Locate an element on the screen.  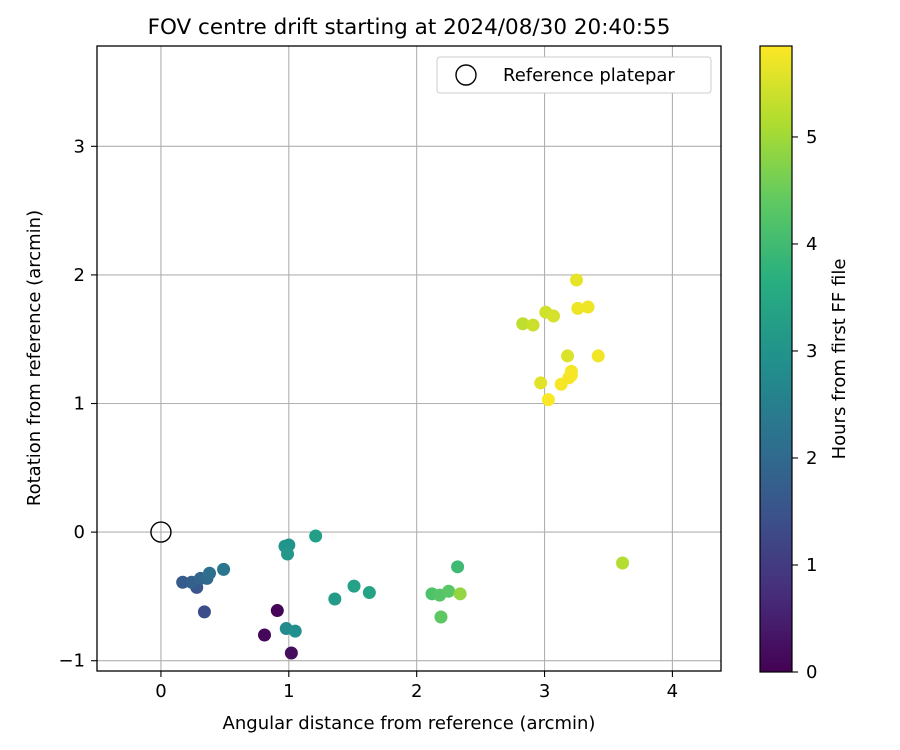
x-tick-label: 1 is located at coordinates (288, 691).